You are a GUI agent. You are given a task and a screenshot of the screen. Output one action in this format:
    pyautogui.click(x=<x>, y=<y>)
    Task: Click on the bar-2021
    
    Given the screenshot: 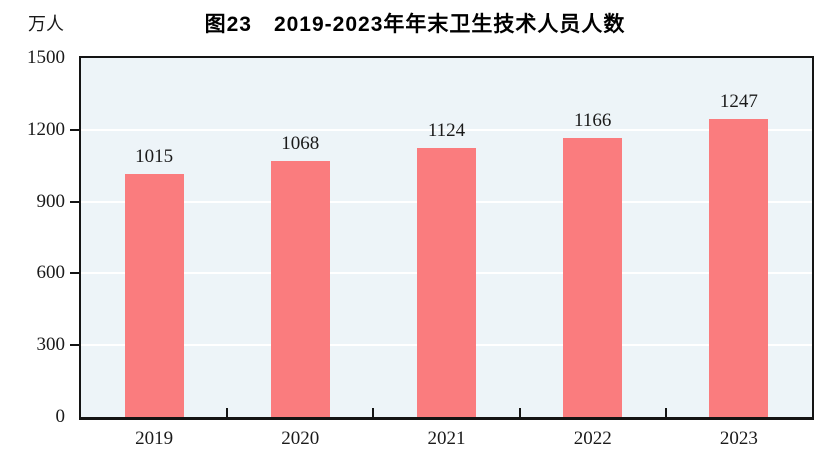 What is the action you would take?
    pyautogui.click(x=446, y=282)
    